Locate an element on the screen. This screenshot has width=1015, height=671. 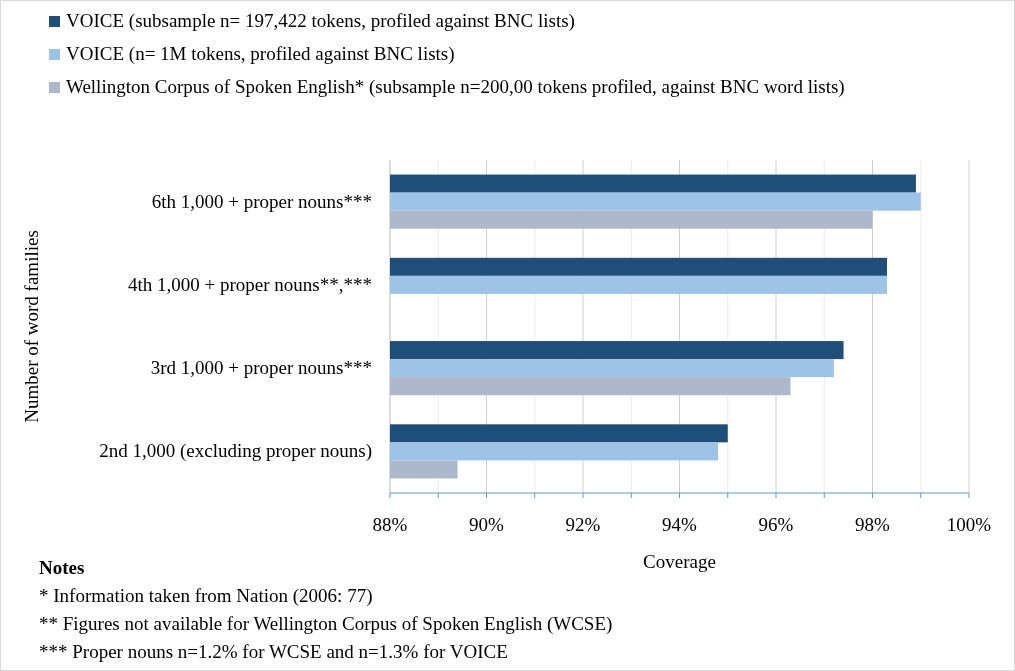
x-tick-label: 94% is located at coordinates (680, 524).